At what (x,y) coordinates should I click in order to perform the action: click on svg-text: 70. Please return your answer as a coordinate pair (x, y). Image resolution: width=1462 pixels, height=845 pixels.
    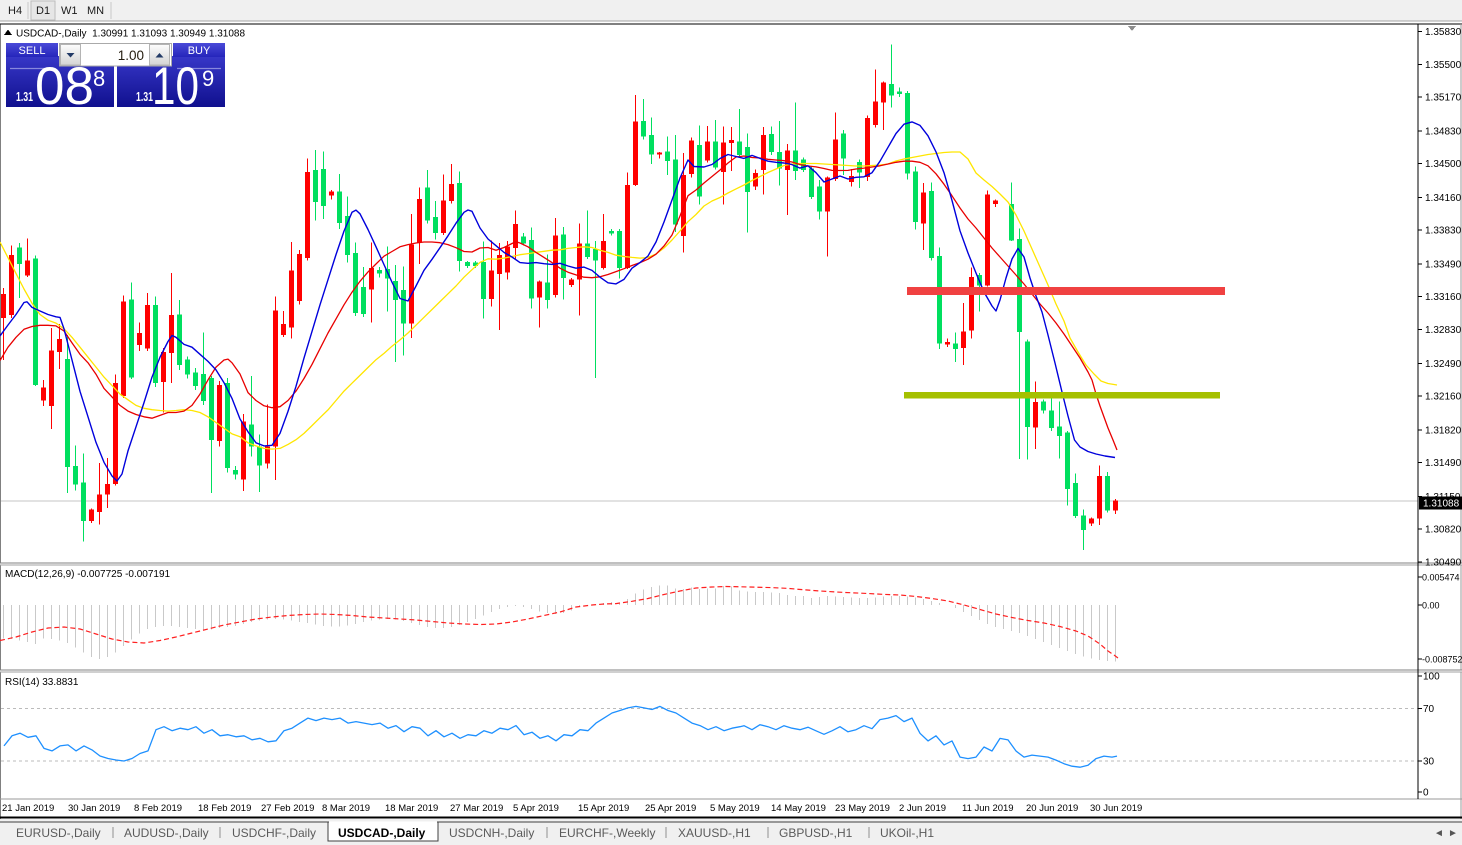
    Looking at the image, I should click on (1429, 709).